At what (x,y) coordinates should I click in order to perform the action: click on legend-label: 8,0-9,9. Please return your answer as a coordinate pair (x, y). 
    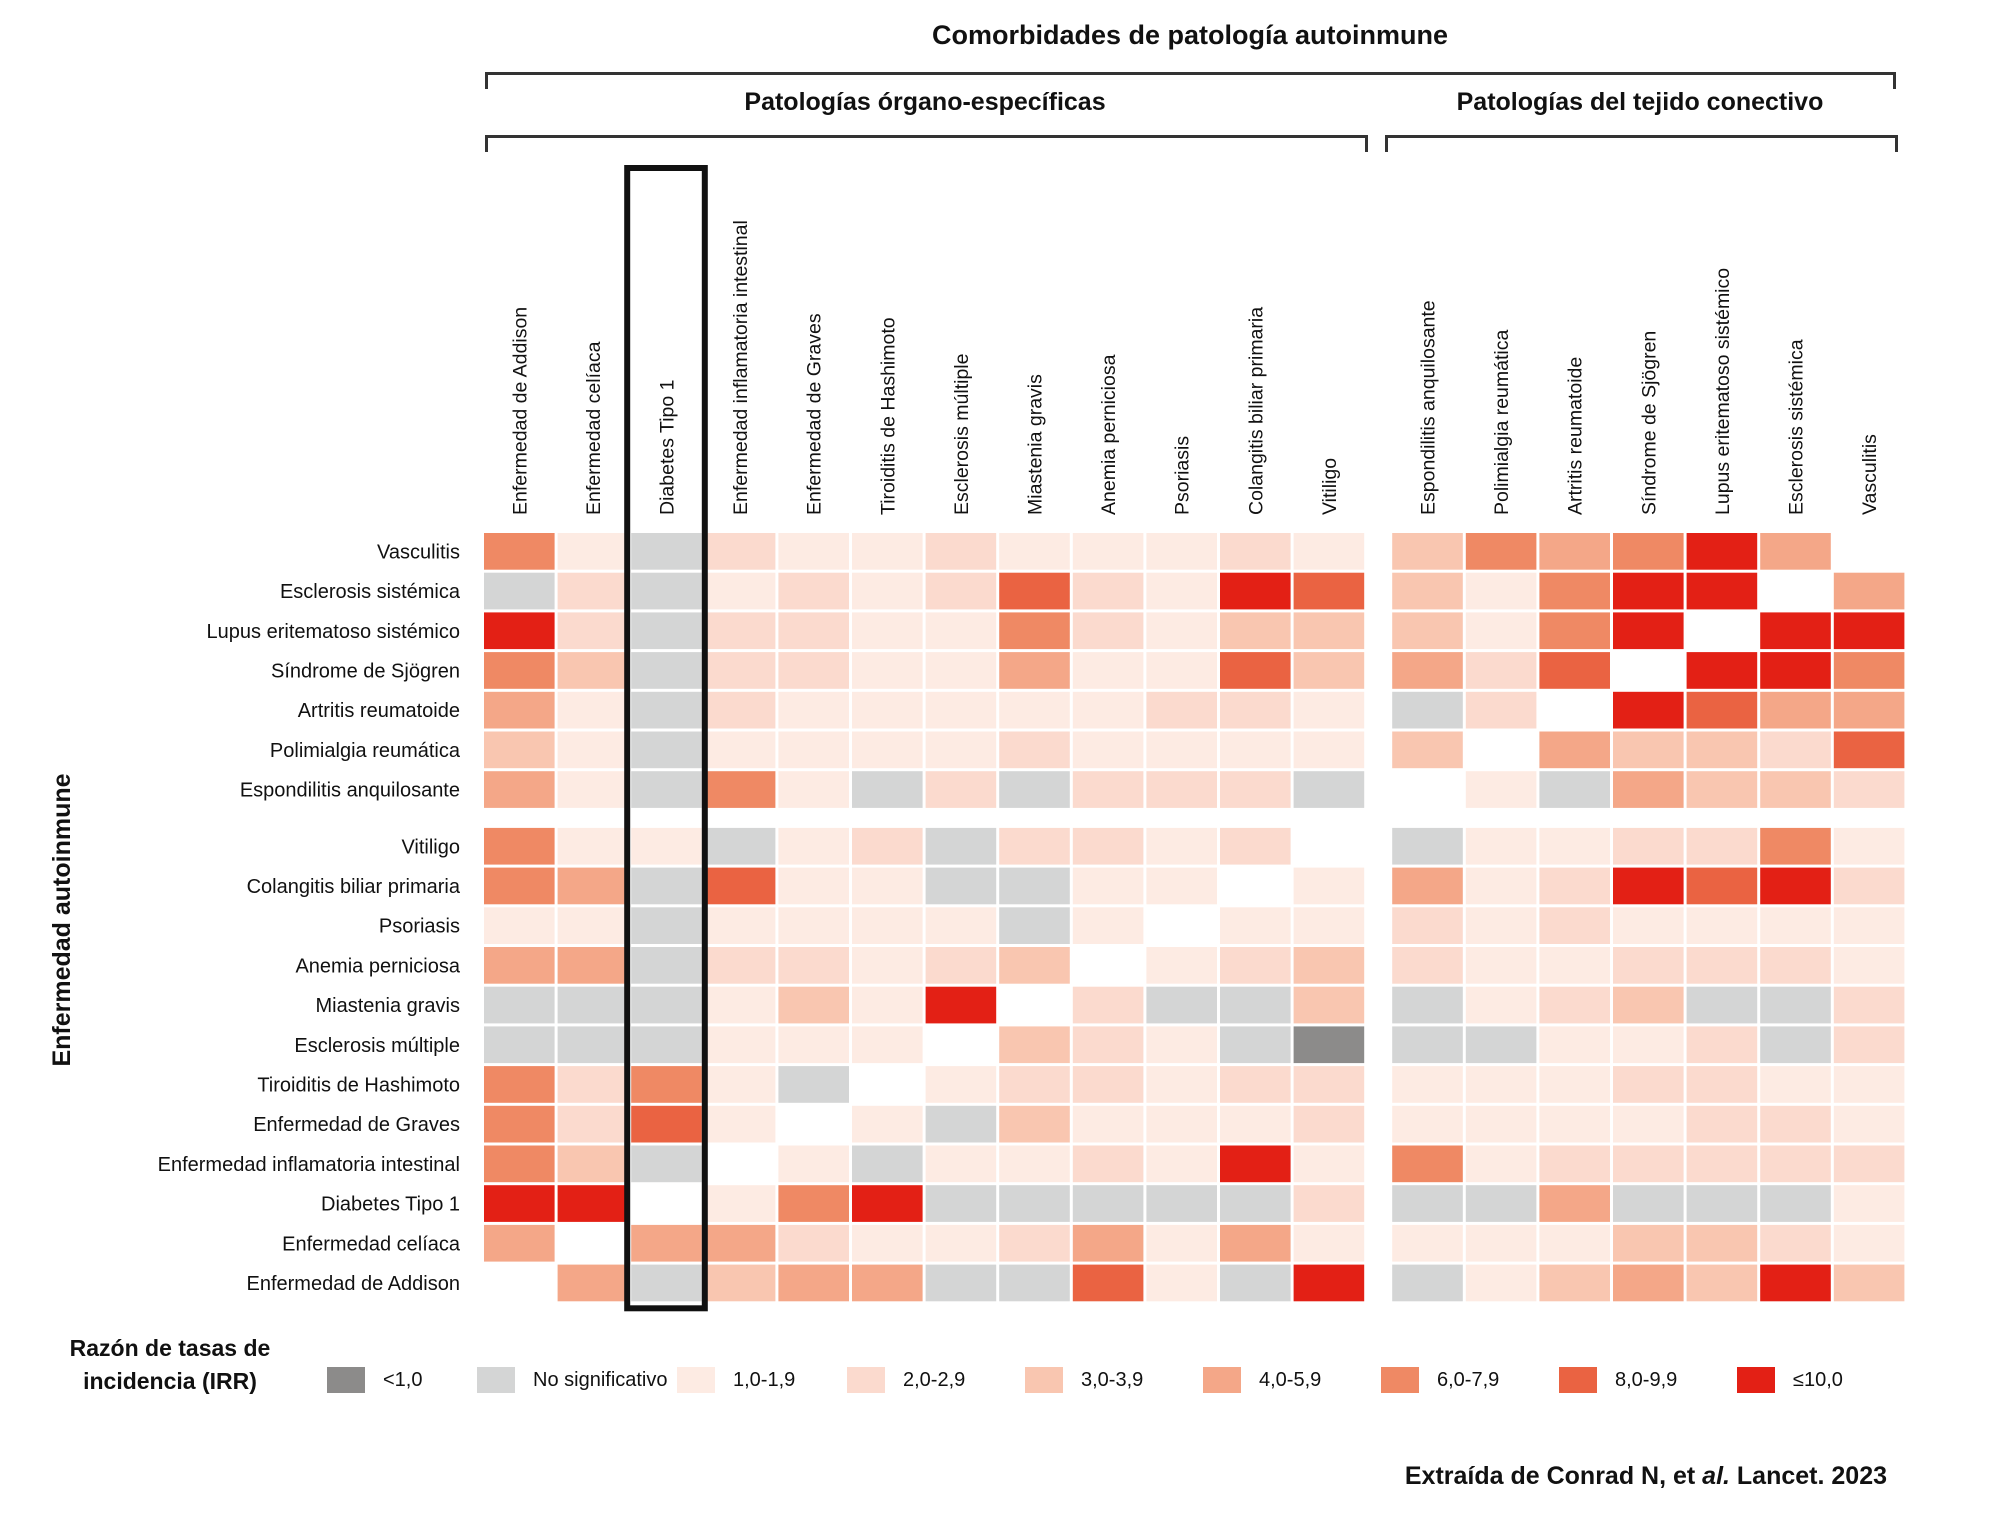
    Looking at the image, I should click on (1646, 1379).